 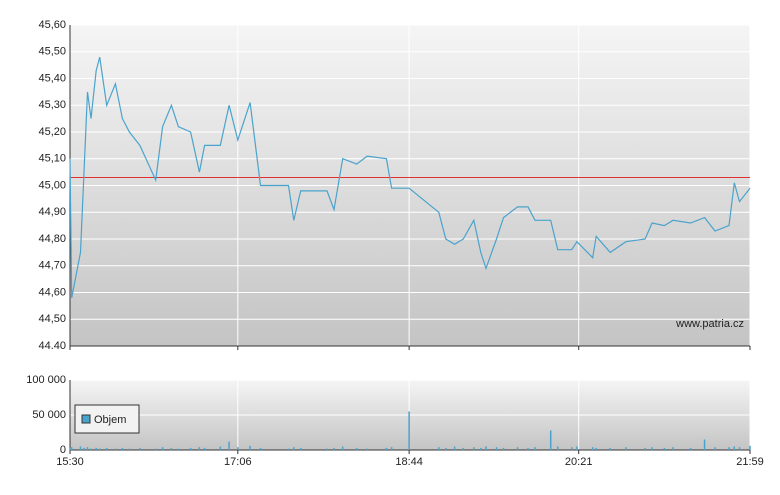 I want to click on y-tick-label: 45,00, so click(x=52, y=185).